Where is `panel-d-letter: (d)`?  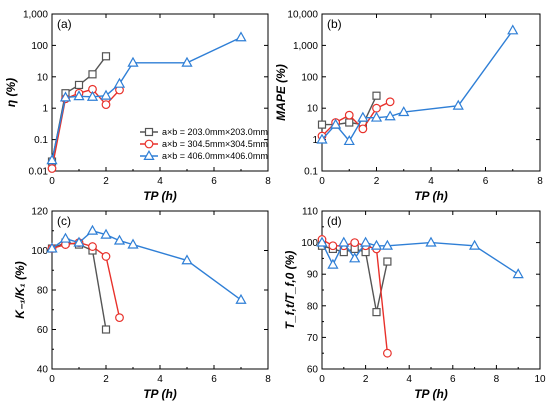
panel-d-letter: (d) is located at coordinates (334, 221).